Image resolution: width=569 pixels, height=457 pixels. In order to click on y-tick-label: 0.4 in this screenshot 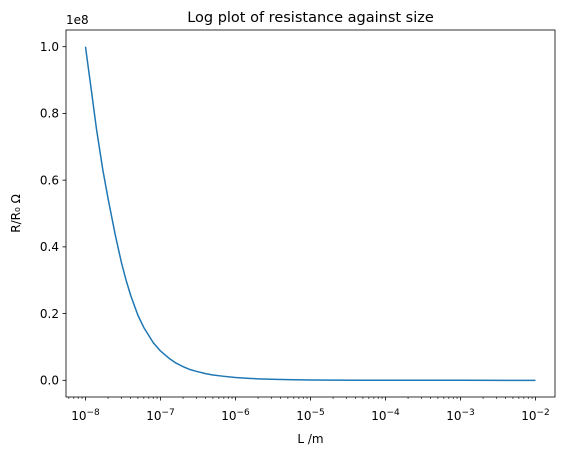, I will do `click(49, 247)`.